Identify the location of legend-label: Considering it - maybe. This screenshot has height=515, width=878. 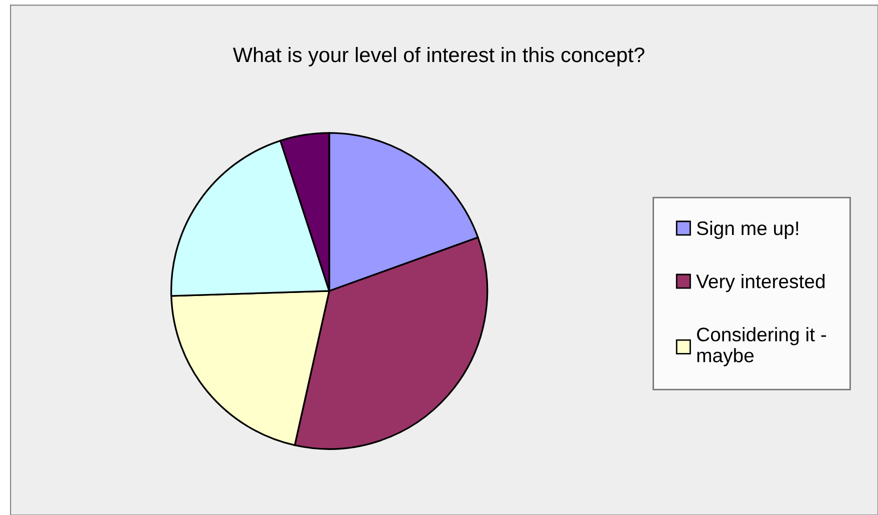
(761, 346).